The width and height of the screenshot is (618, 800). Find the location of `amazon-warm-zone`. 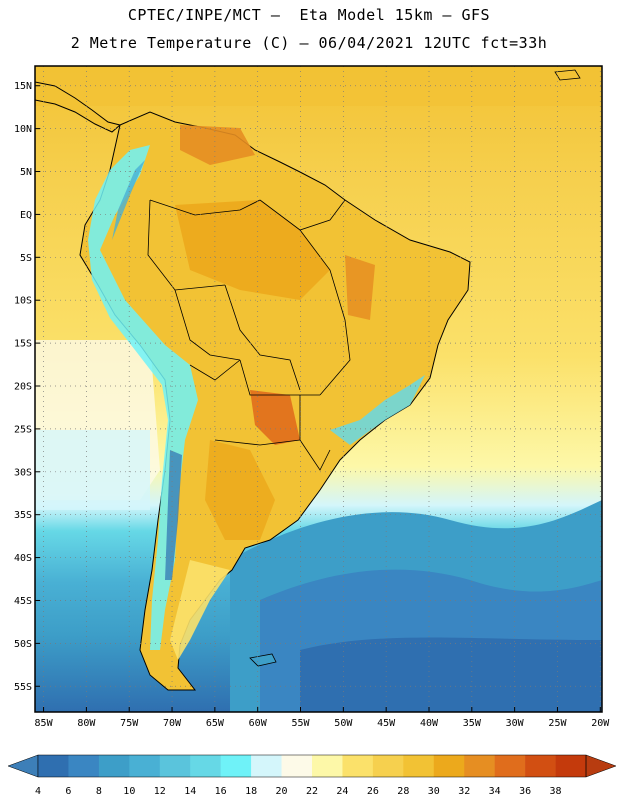

amazon-warm-zone is located at coordinates (252, 250).